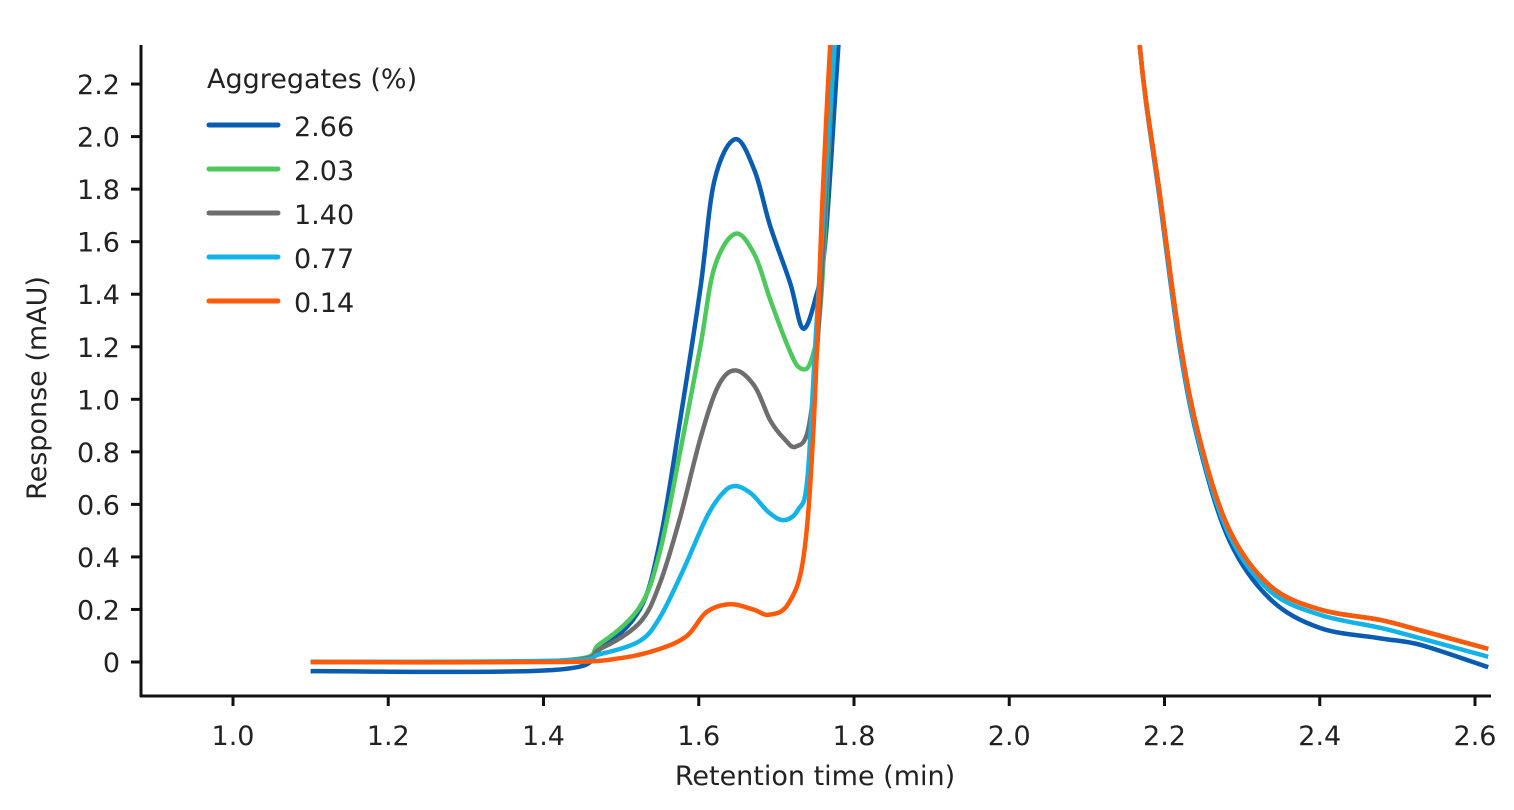 Image resolution: width=1514 pixels, height=810 pixels. What do you see at coordinates (98, 190) in the screenshot?
I see `y-tick-label: 1.8` at bounding box center [98, 190].